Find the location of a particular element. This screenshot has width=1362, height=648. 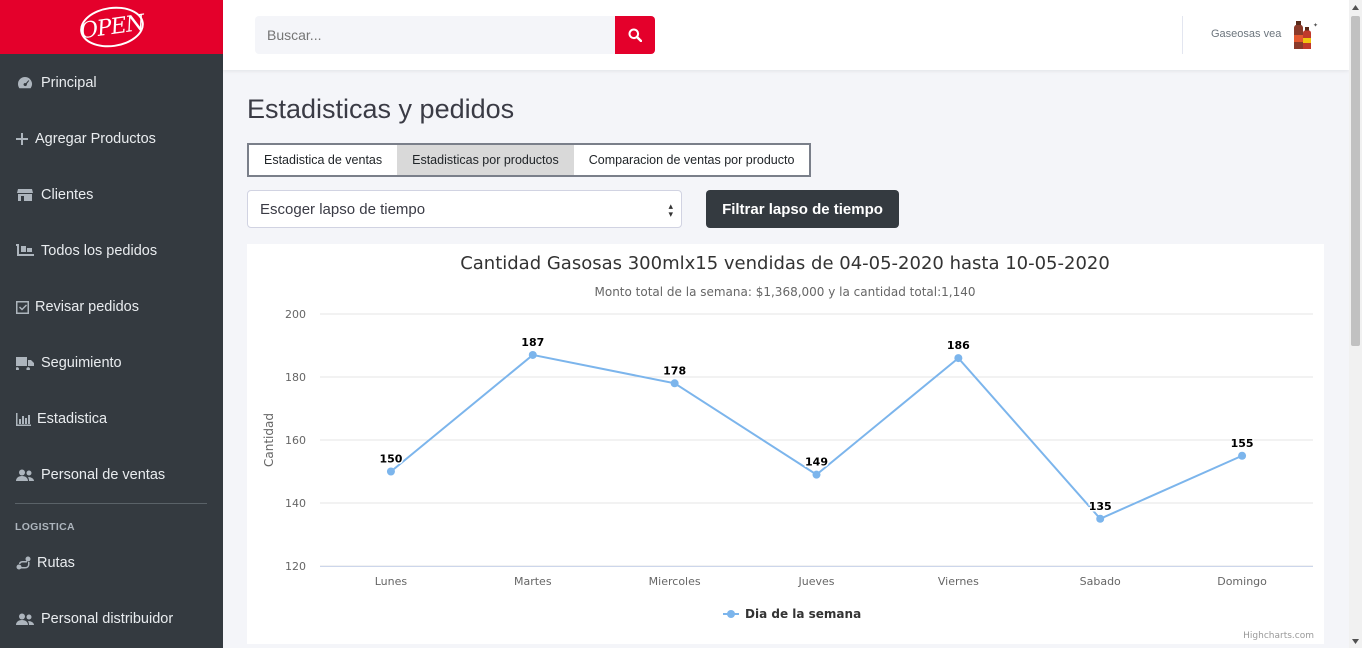

data-label: 187 is located at coordinates (532, 342).